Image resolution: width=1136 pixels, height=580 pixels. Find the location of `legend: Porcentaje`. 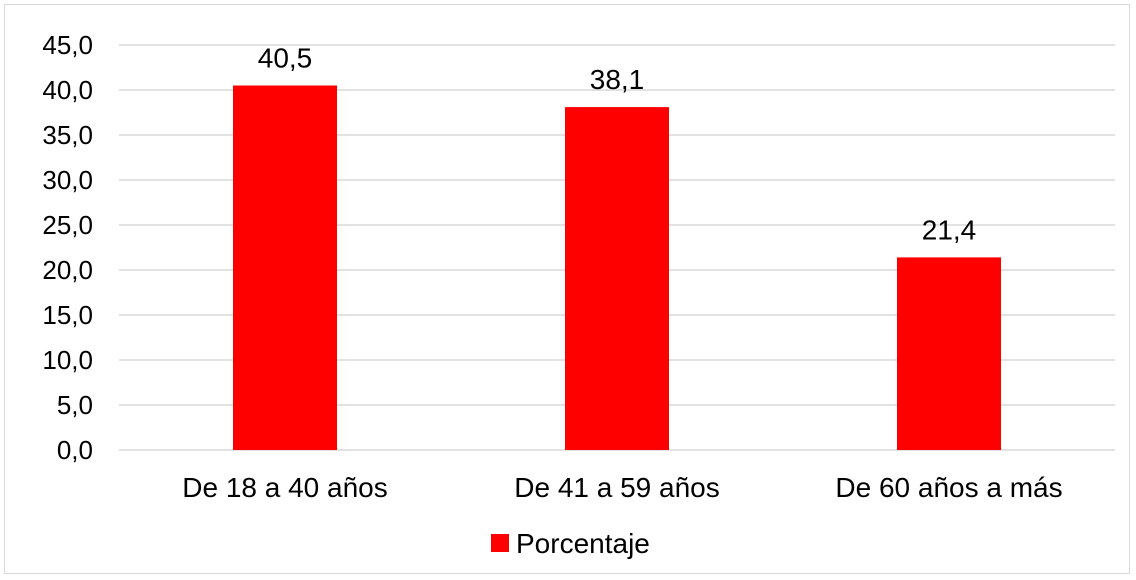

legend: Porcentaje is located at coordinates (570, 543).